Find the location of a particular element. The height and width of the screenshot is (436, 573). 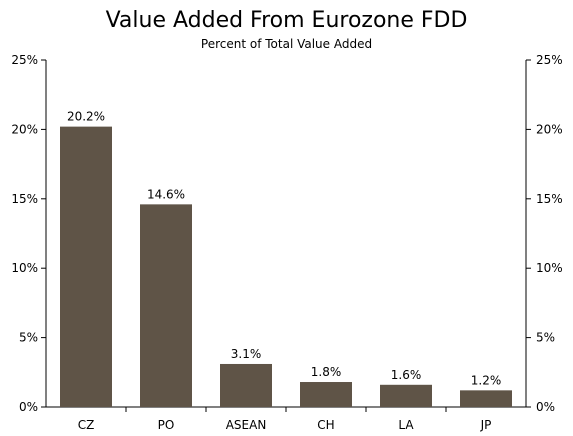

y-tick-label-left: 15% is located at coordinates (24, 199).